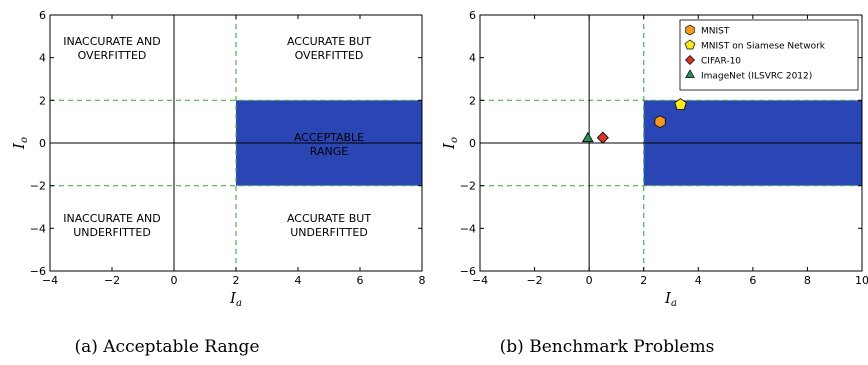 Image resolution: width=868 pixels, height=365 pixels. What do you see at coordinates (111, 48) in the screenshot?
I see `region-label: INACCURATE AND OVERFITTED` at bounding box center [111, 48].